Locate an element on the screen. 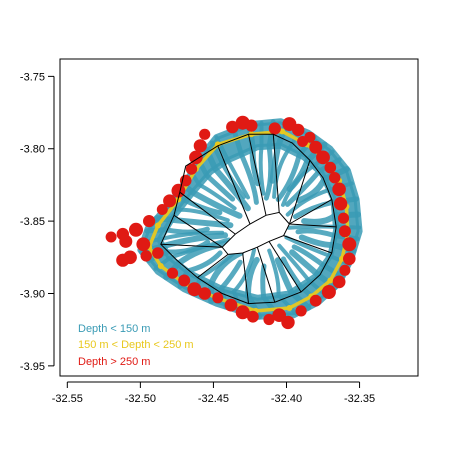 This screenshot has width=450, height=450. y-tick-label: -3.75 is located at coordinates (32, 77).